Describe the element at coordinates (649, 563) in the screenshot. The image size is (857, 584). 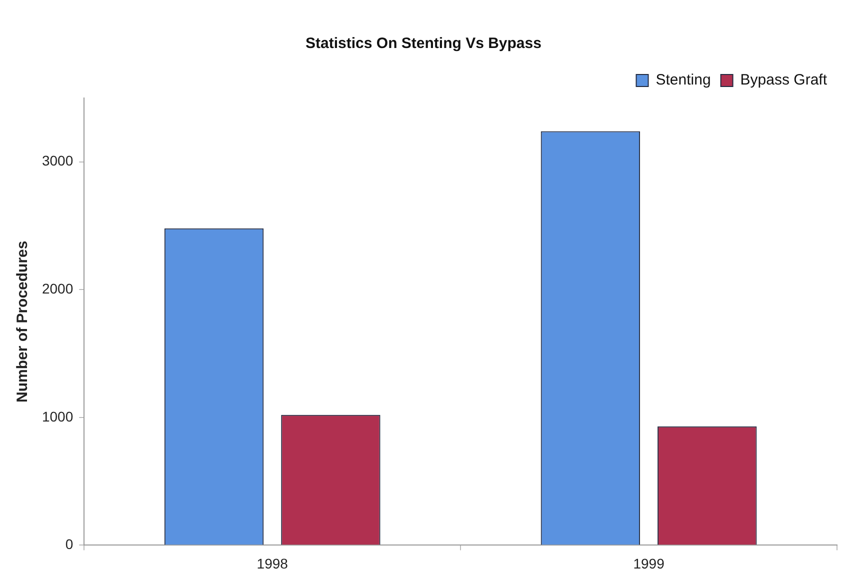
I see `x-tick-label: 1999` at that location.